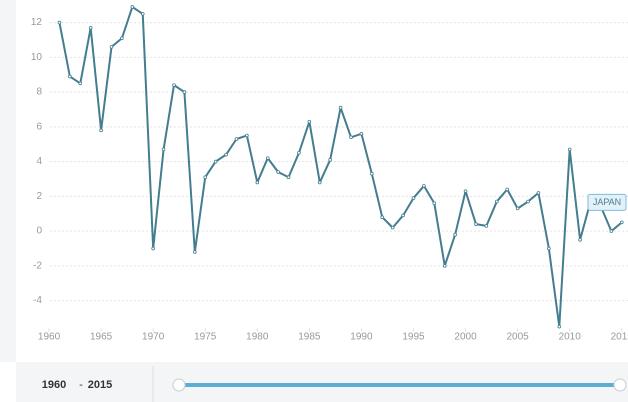 The width and height of the screenshot is (628, 402). What do you see at coordinates (153, 337) in the screenshot?
I see `x-tick-label: 1970` at bounding box center [153, 337].